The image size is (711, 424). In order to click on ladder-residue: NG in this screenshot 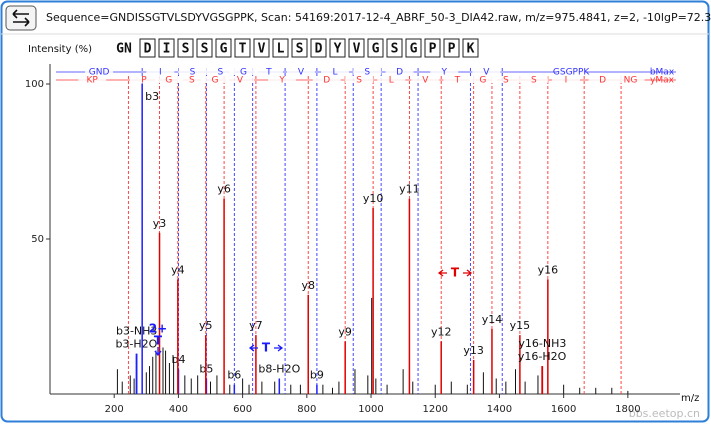, I will do `click(631, 81)`.